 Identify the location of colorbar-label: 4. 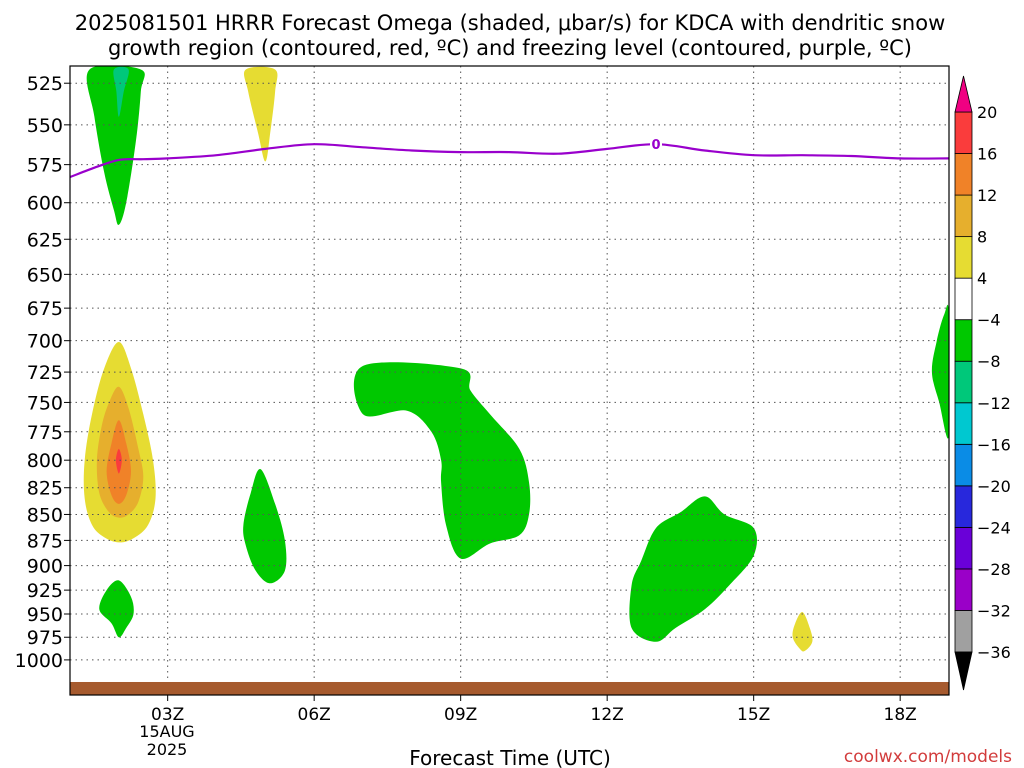
(982, 278).